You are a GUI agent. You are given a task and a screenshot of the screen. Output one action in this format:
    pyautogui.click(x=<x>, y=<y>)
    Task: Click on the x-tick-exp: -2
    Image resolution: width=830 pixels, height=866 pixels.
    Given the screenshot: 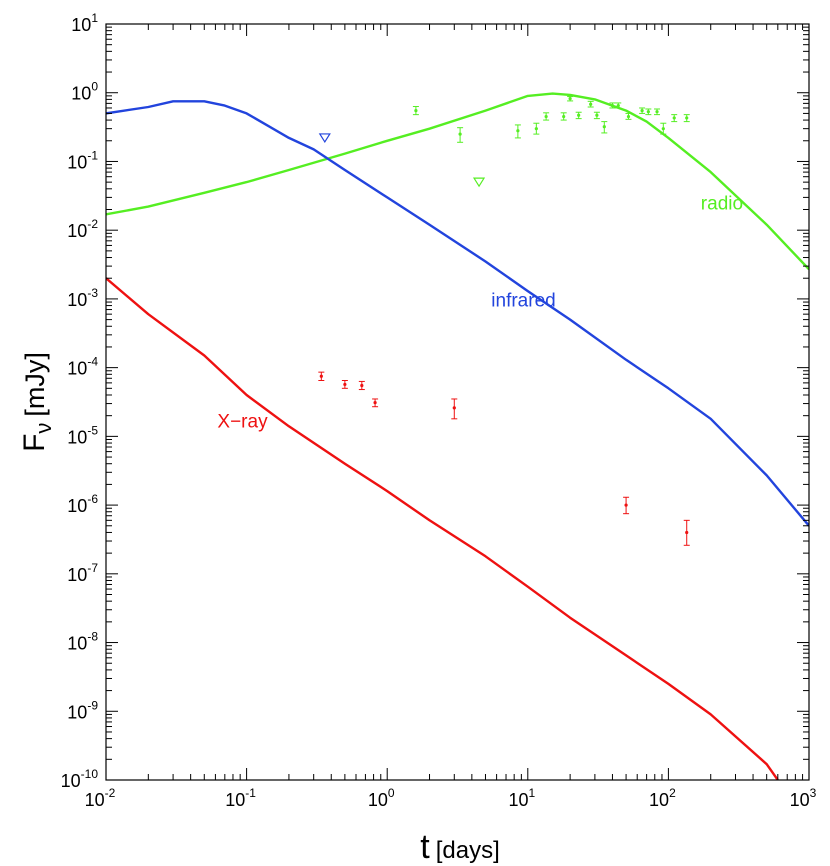 What is the action you would take?
    pyautogui.click(x=110, y=793)
    